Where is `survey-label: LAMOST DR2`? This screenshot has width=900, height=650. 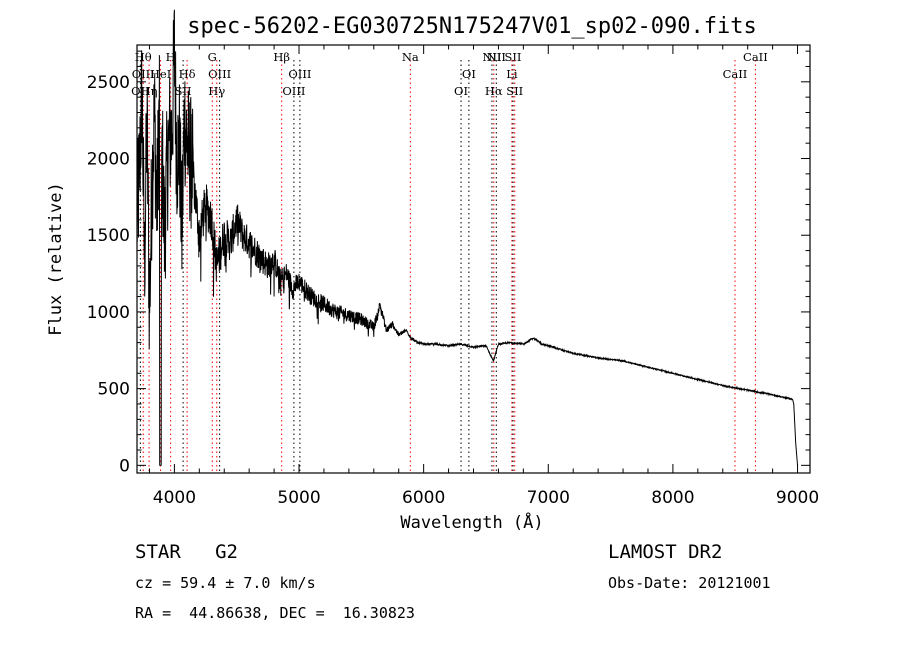
survey-label: LAMOST DR2 is located at coordinates (665, 552).